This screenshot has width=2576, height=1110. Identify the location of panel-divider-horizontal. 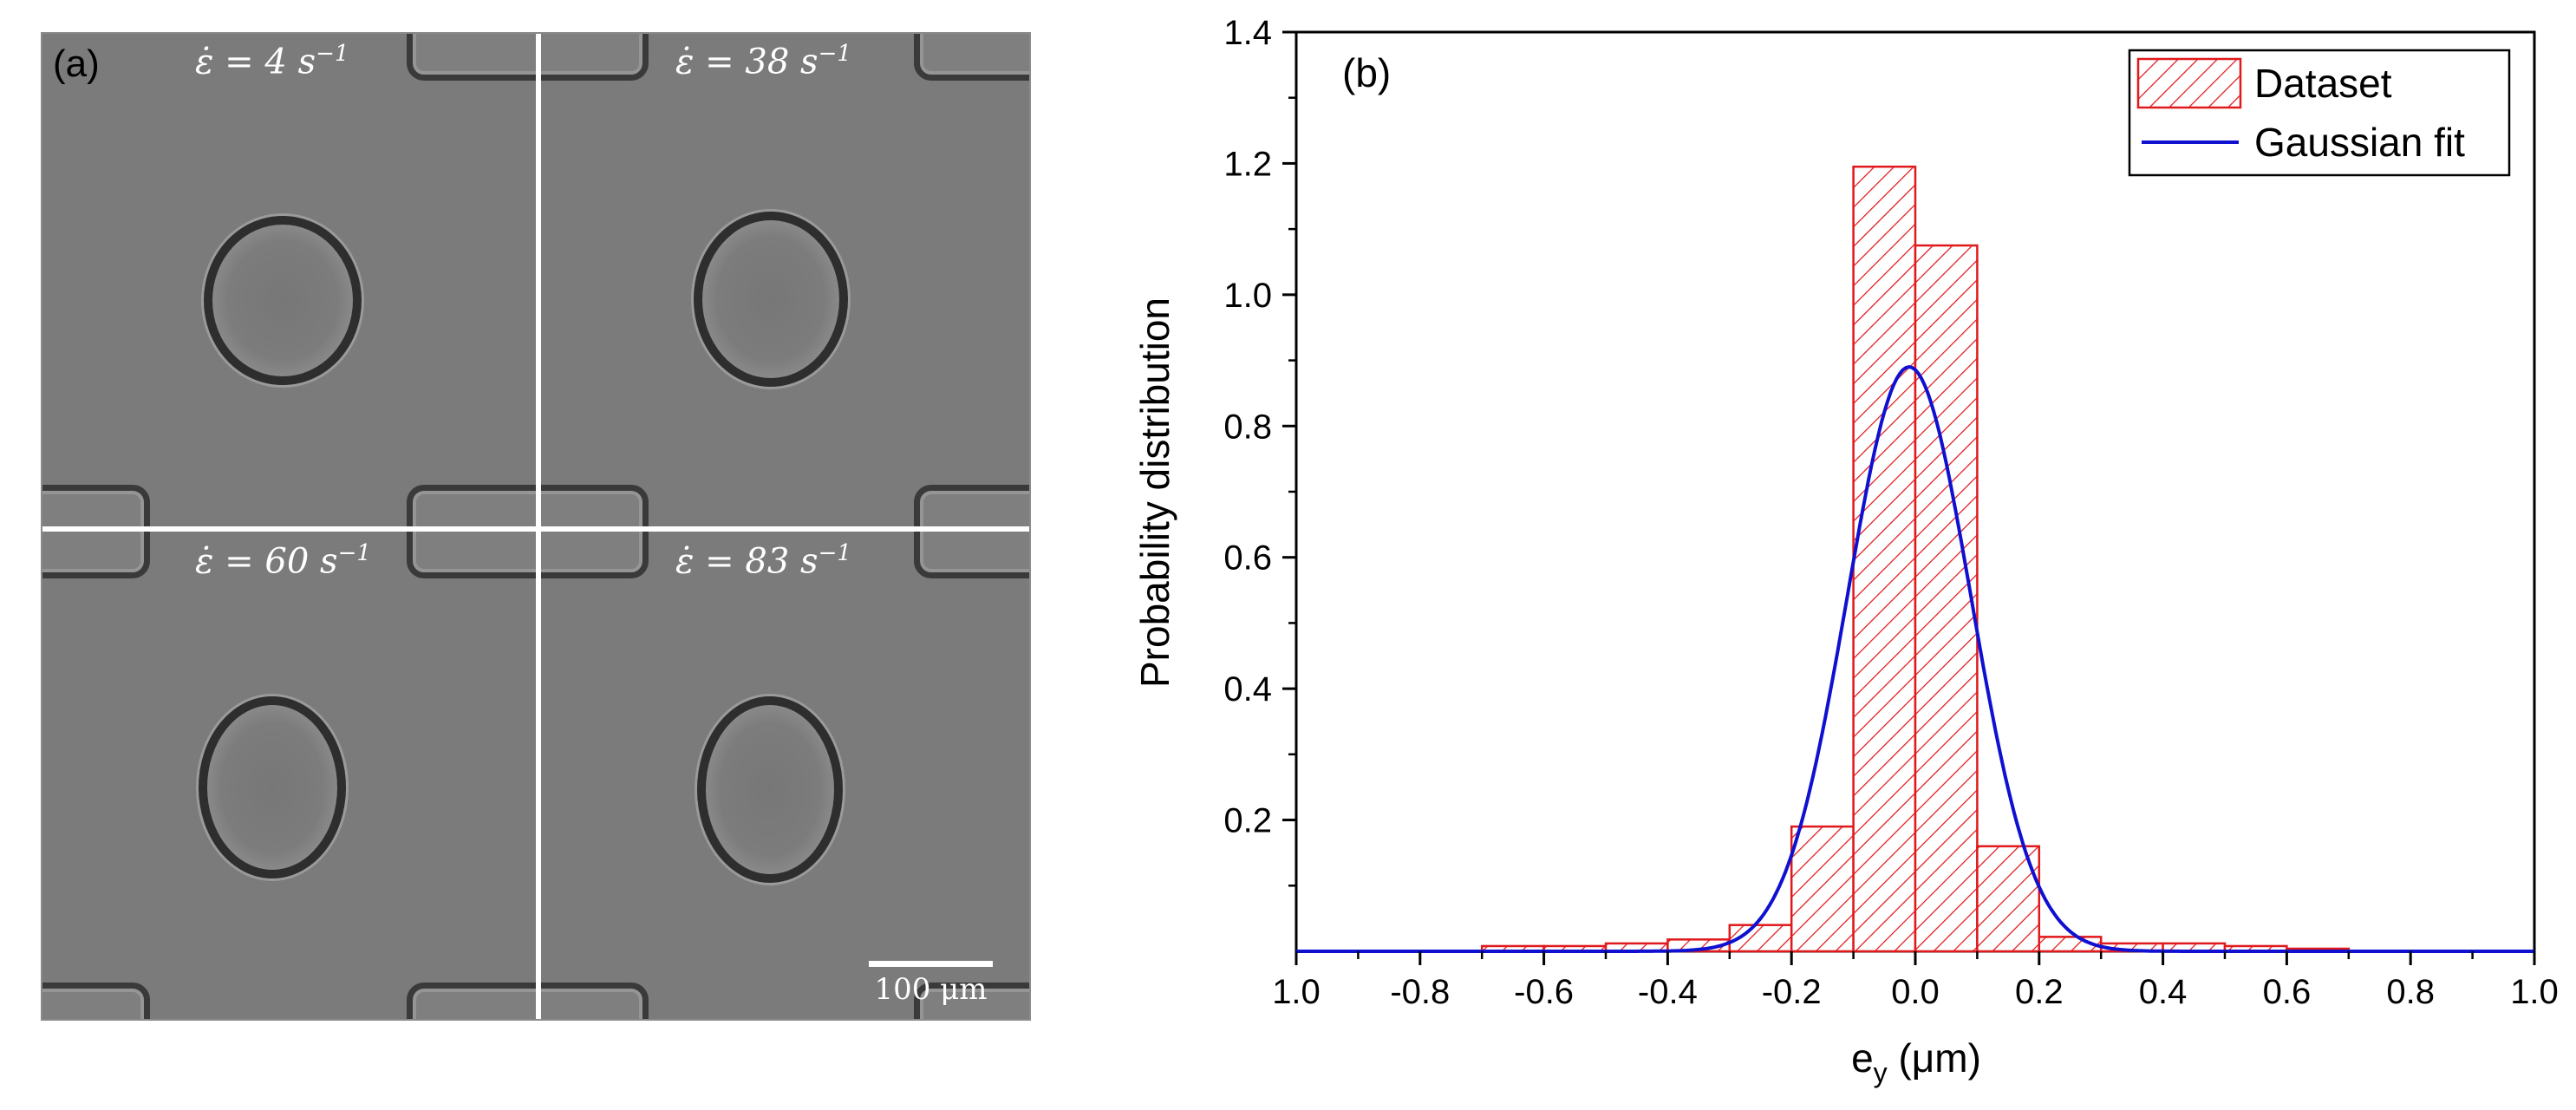
(536, 529).